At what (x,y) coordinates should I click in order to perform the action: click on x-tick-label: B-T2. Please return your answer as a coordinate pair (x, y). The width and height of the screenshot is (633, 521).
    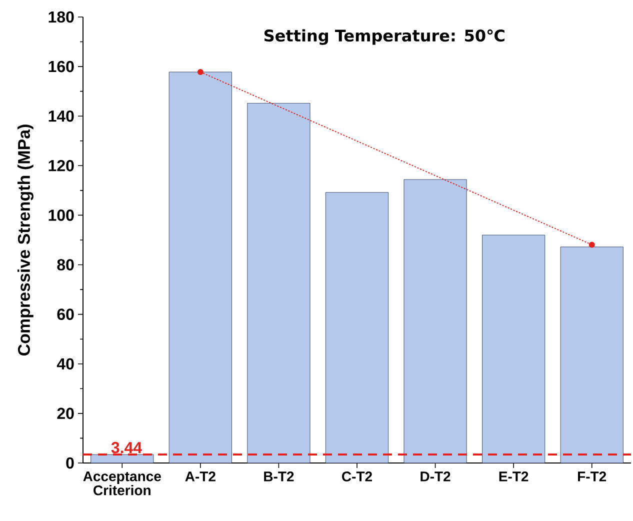
    Looking at the image, I should click on (279, 477).